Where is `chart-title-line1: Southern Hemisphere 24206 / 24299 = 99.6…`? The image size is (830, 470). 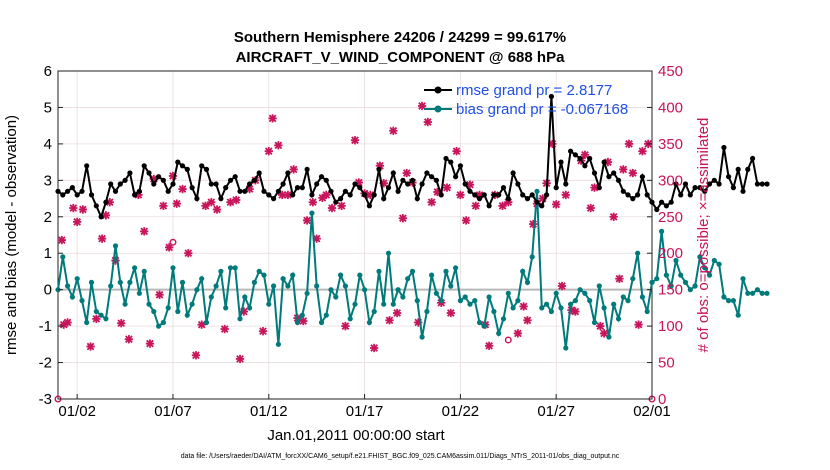
chart-title-line1: Southern Hemisphere 24206 / 24299 = 99.6… is located at coordinates (400, 37).